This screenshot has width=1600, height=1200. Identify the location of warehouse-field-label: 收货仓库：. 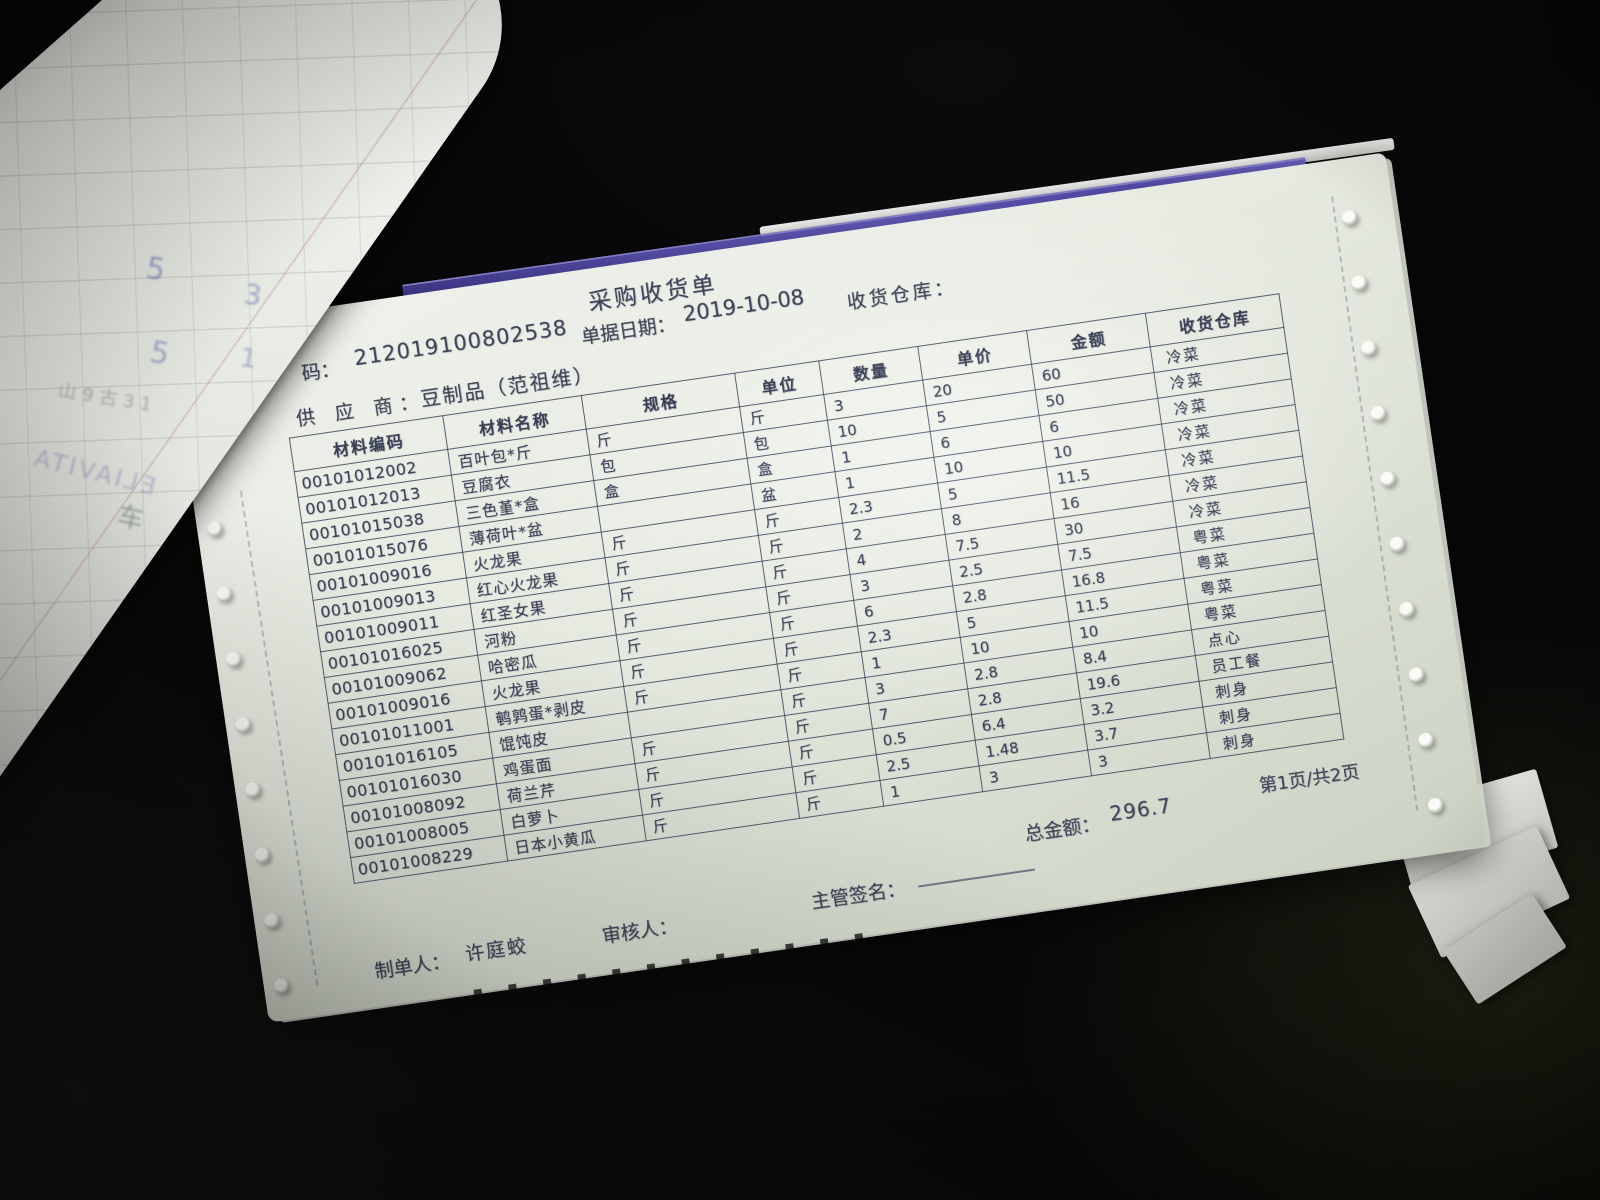
(901, 294).